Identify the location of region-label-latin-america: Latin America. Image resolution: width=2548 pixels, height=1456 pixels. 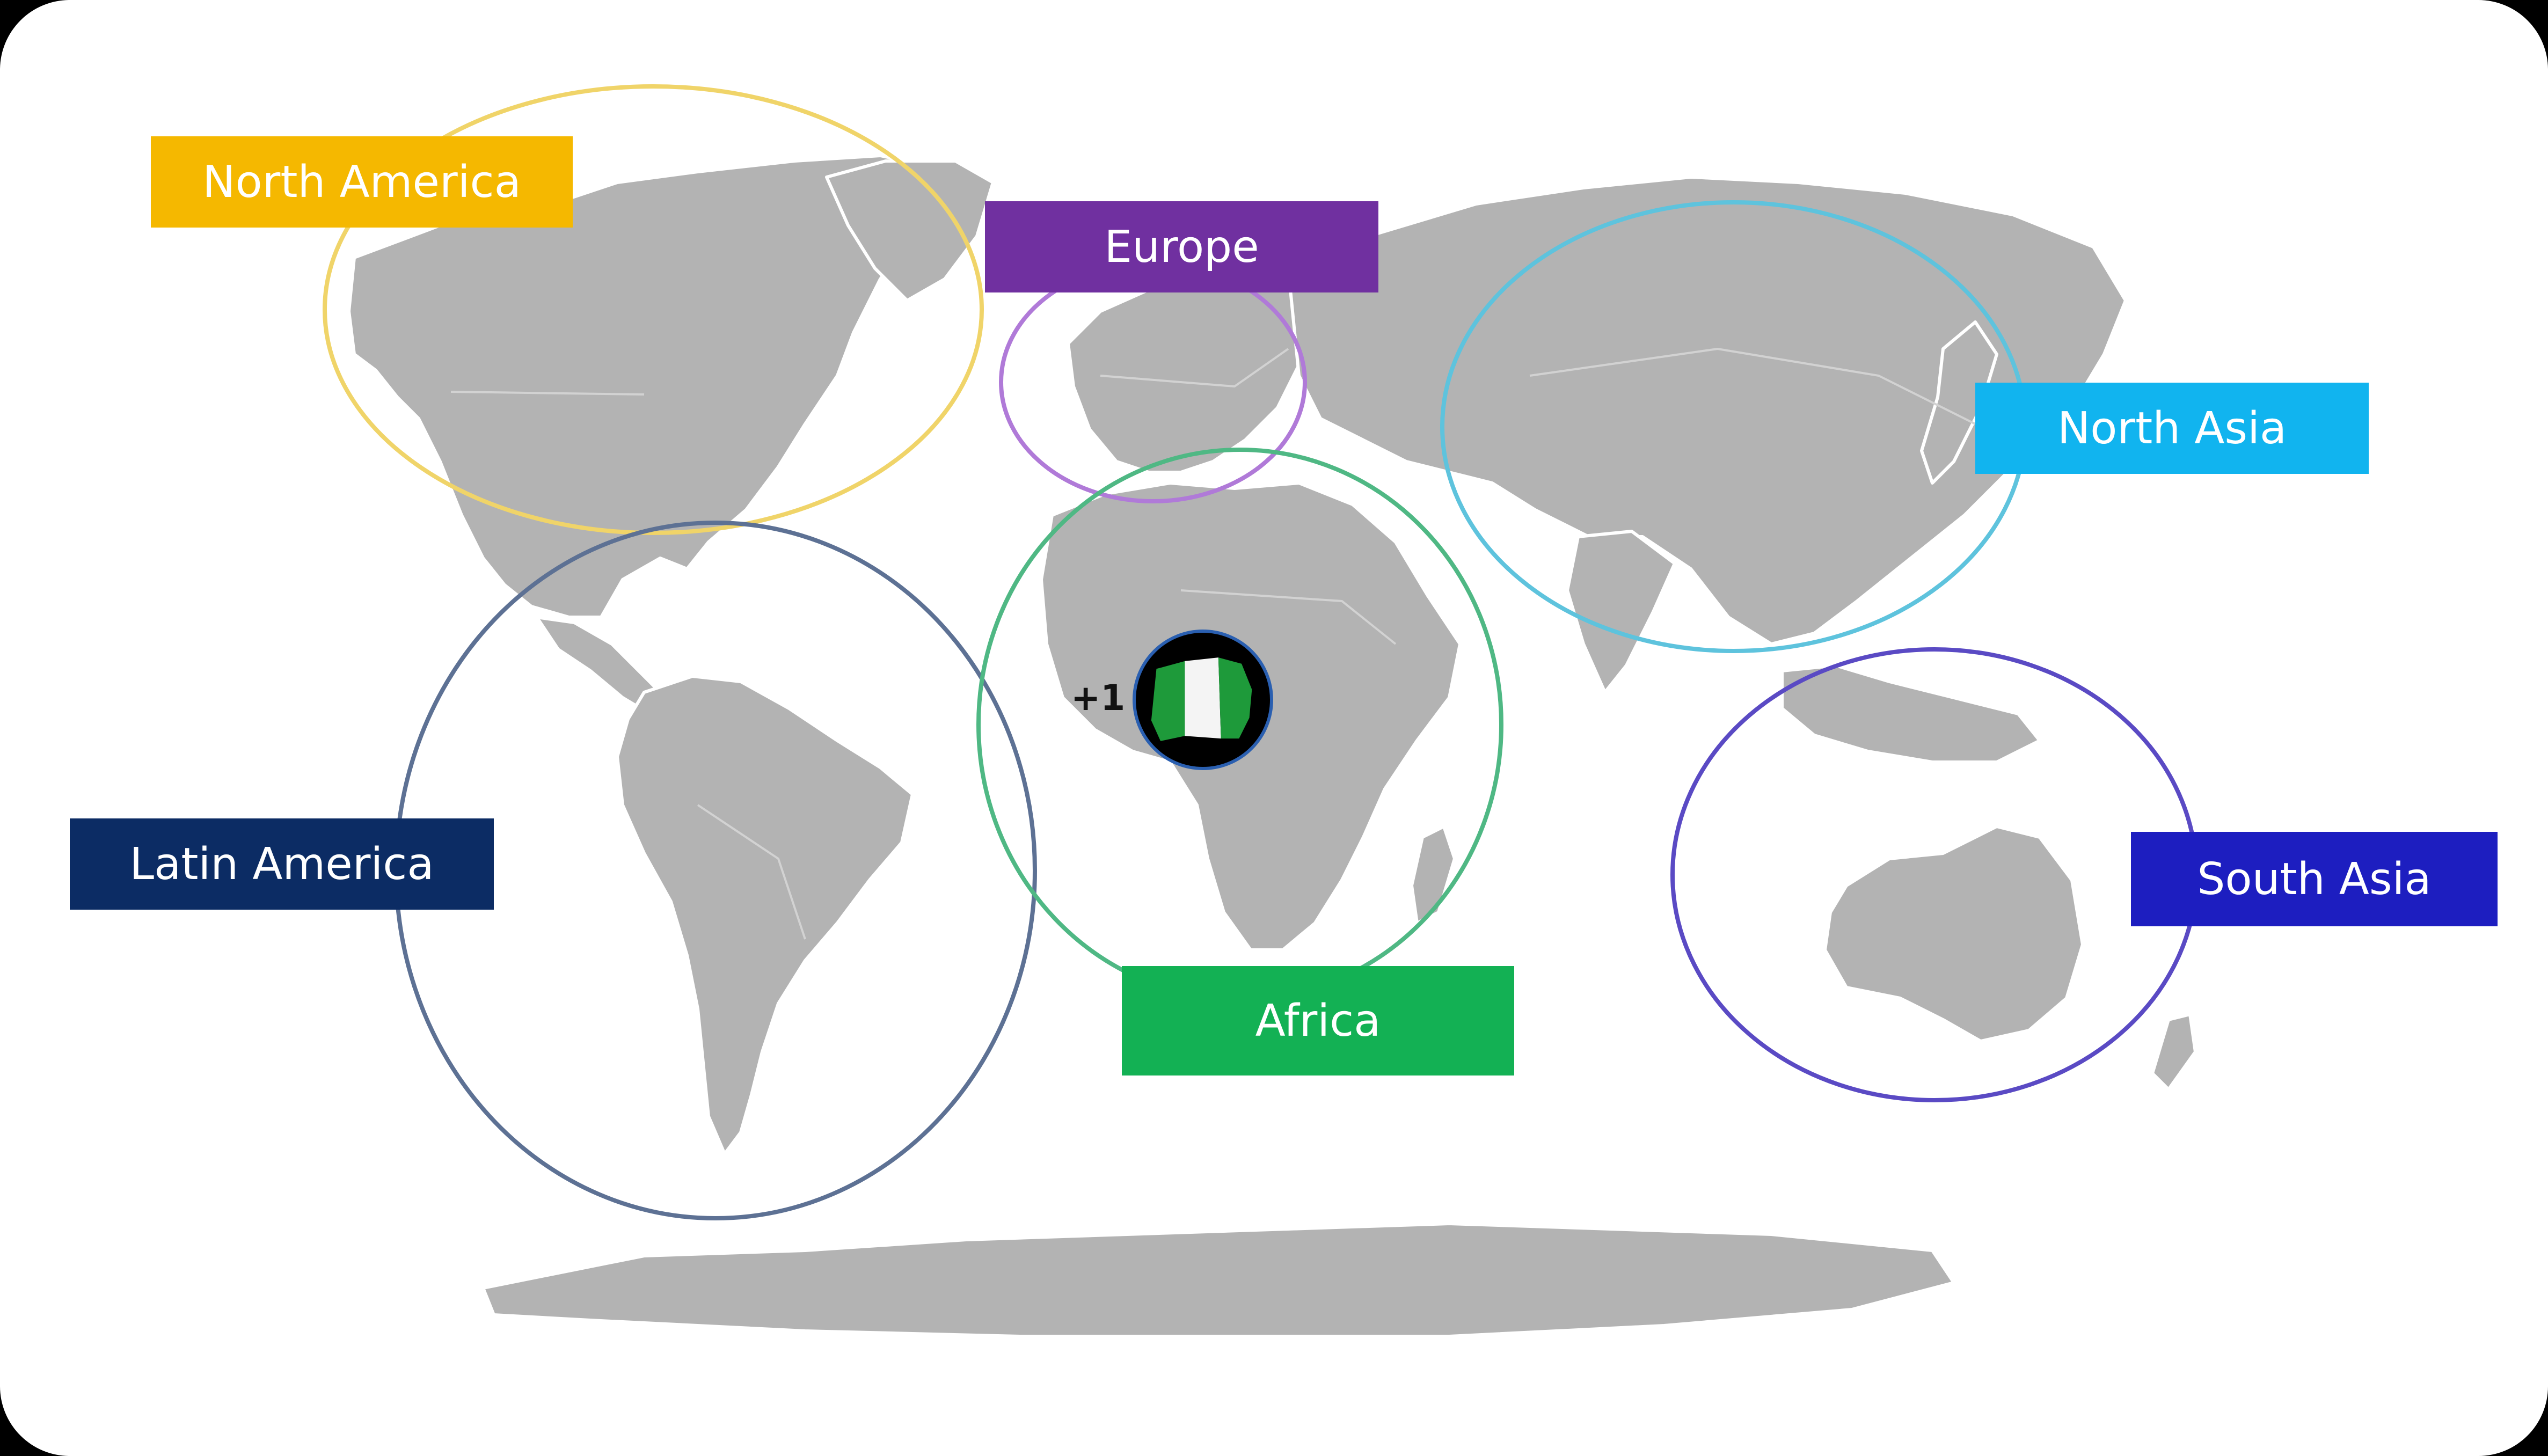
(282, 864).